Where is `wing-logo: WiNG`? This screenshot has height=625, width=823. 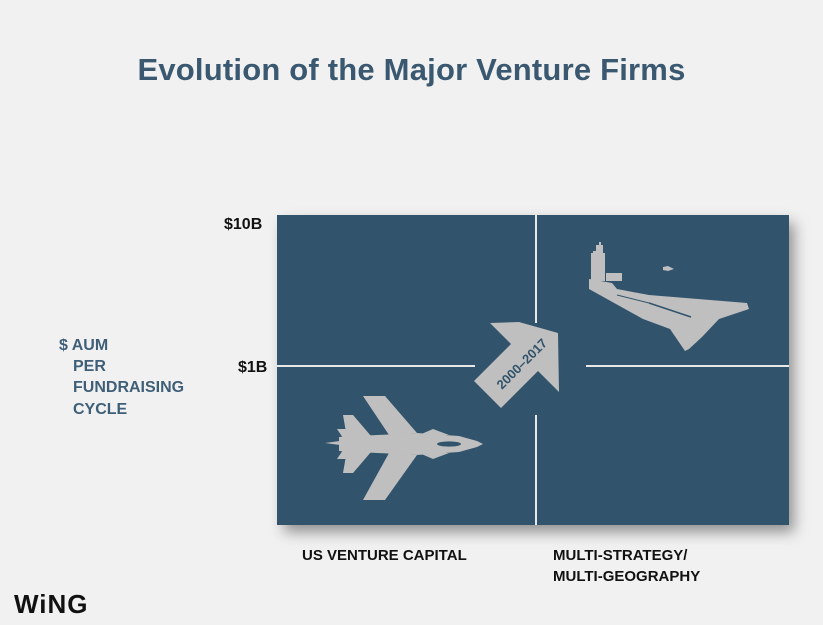
wing-logo: WiNG is located at coordinates (51, 604).